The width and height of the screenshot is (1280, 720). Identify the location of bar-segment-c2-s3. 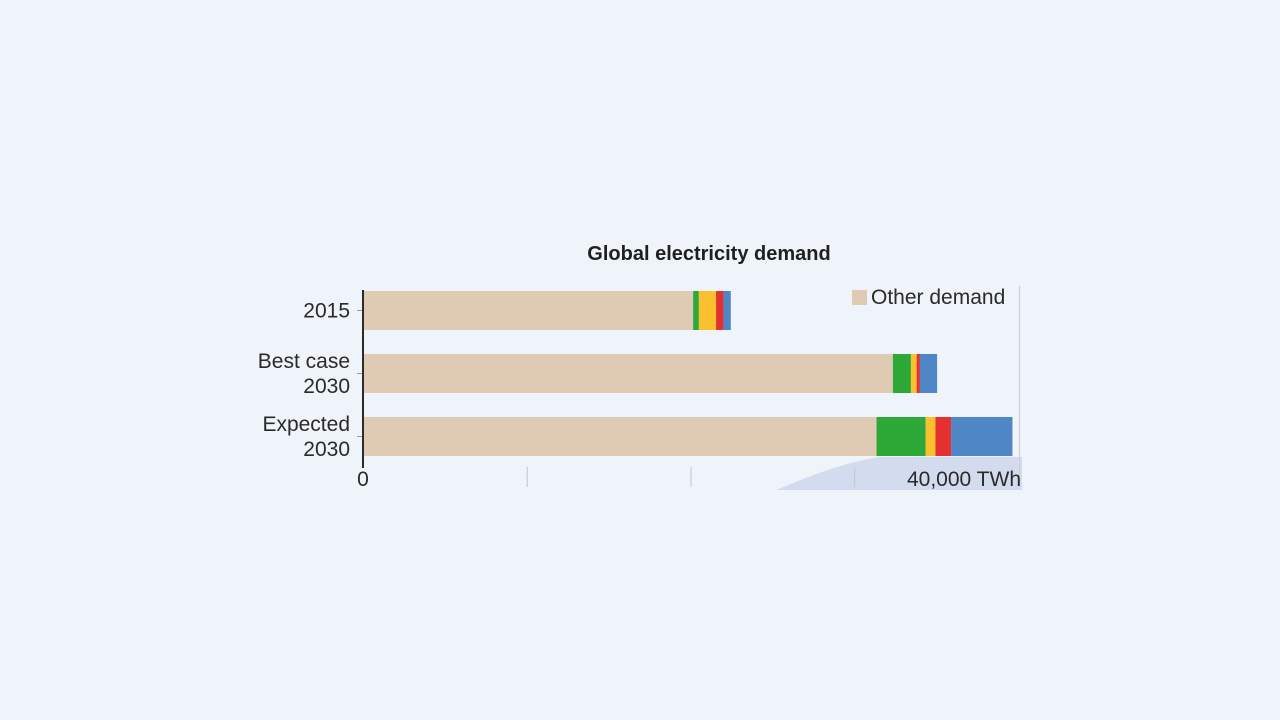
(943, 436).